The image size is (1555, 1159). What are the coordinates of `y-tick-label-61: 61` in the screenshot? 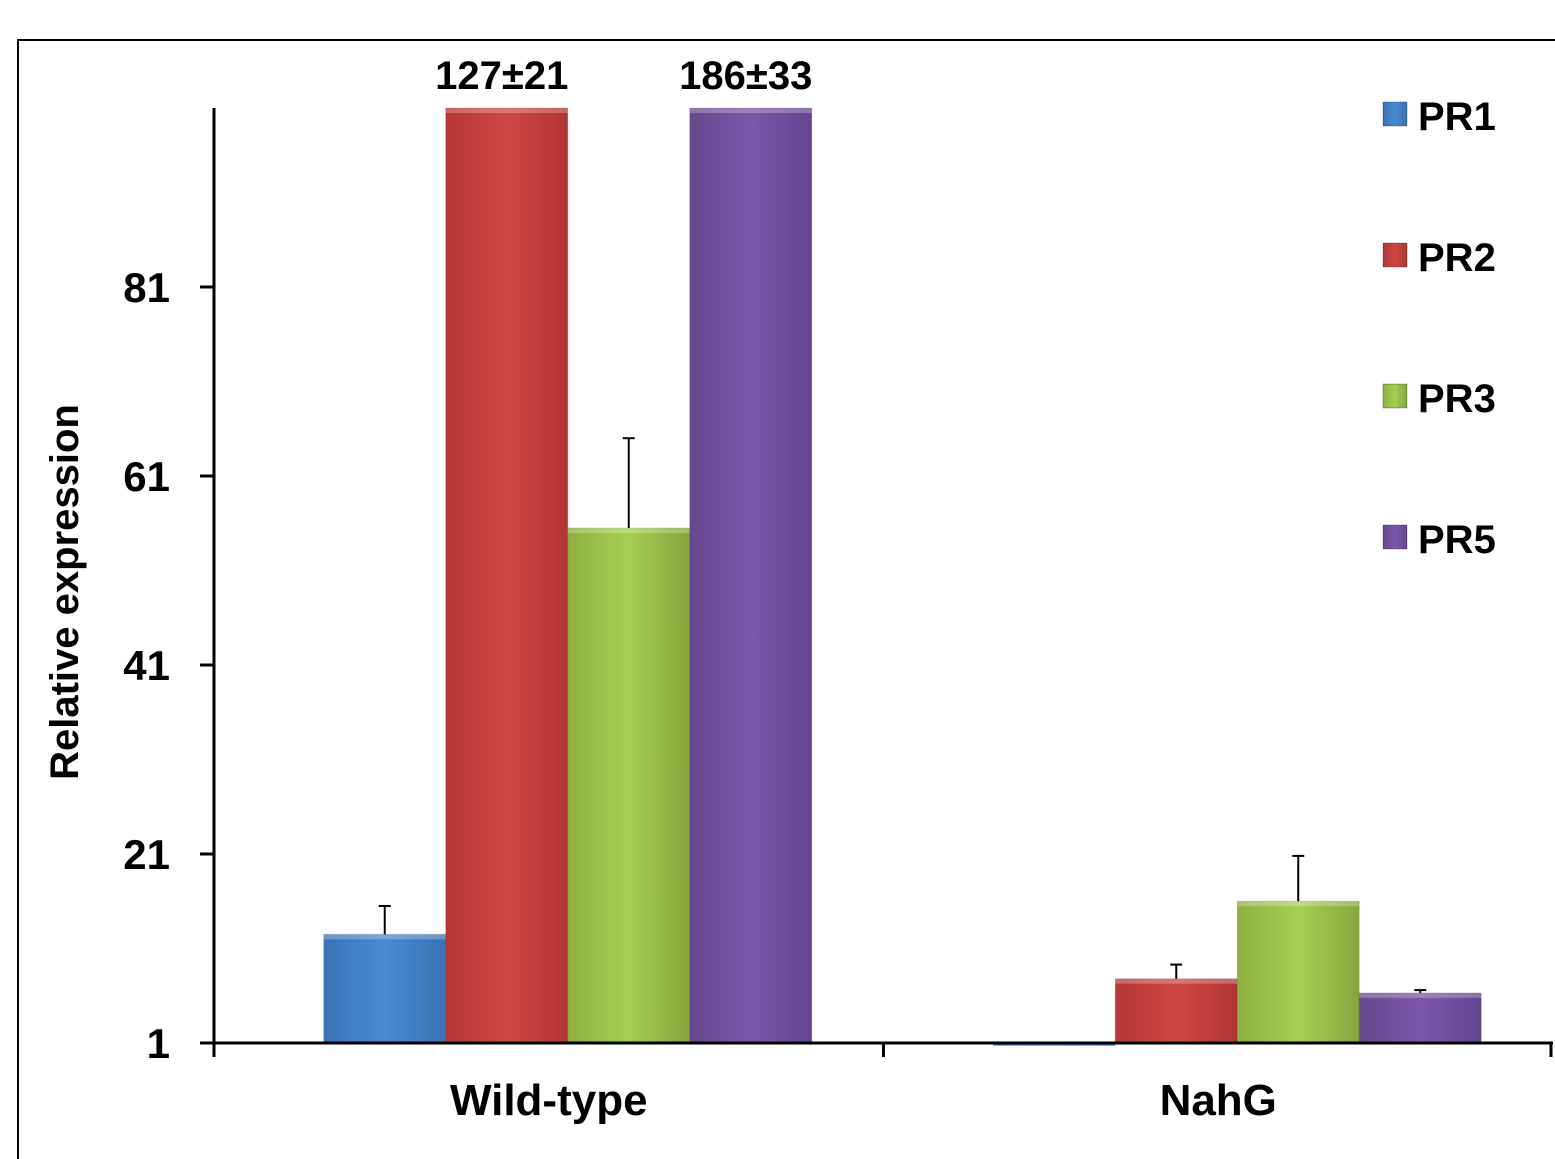 It's located at (146, 476).